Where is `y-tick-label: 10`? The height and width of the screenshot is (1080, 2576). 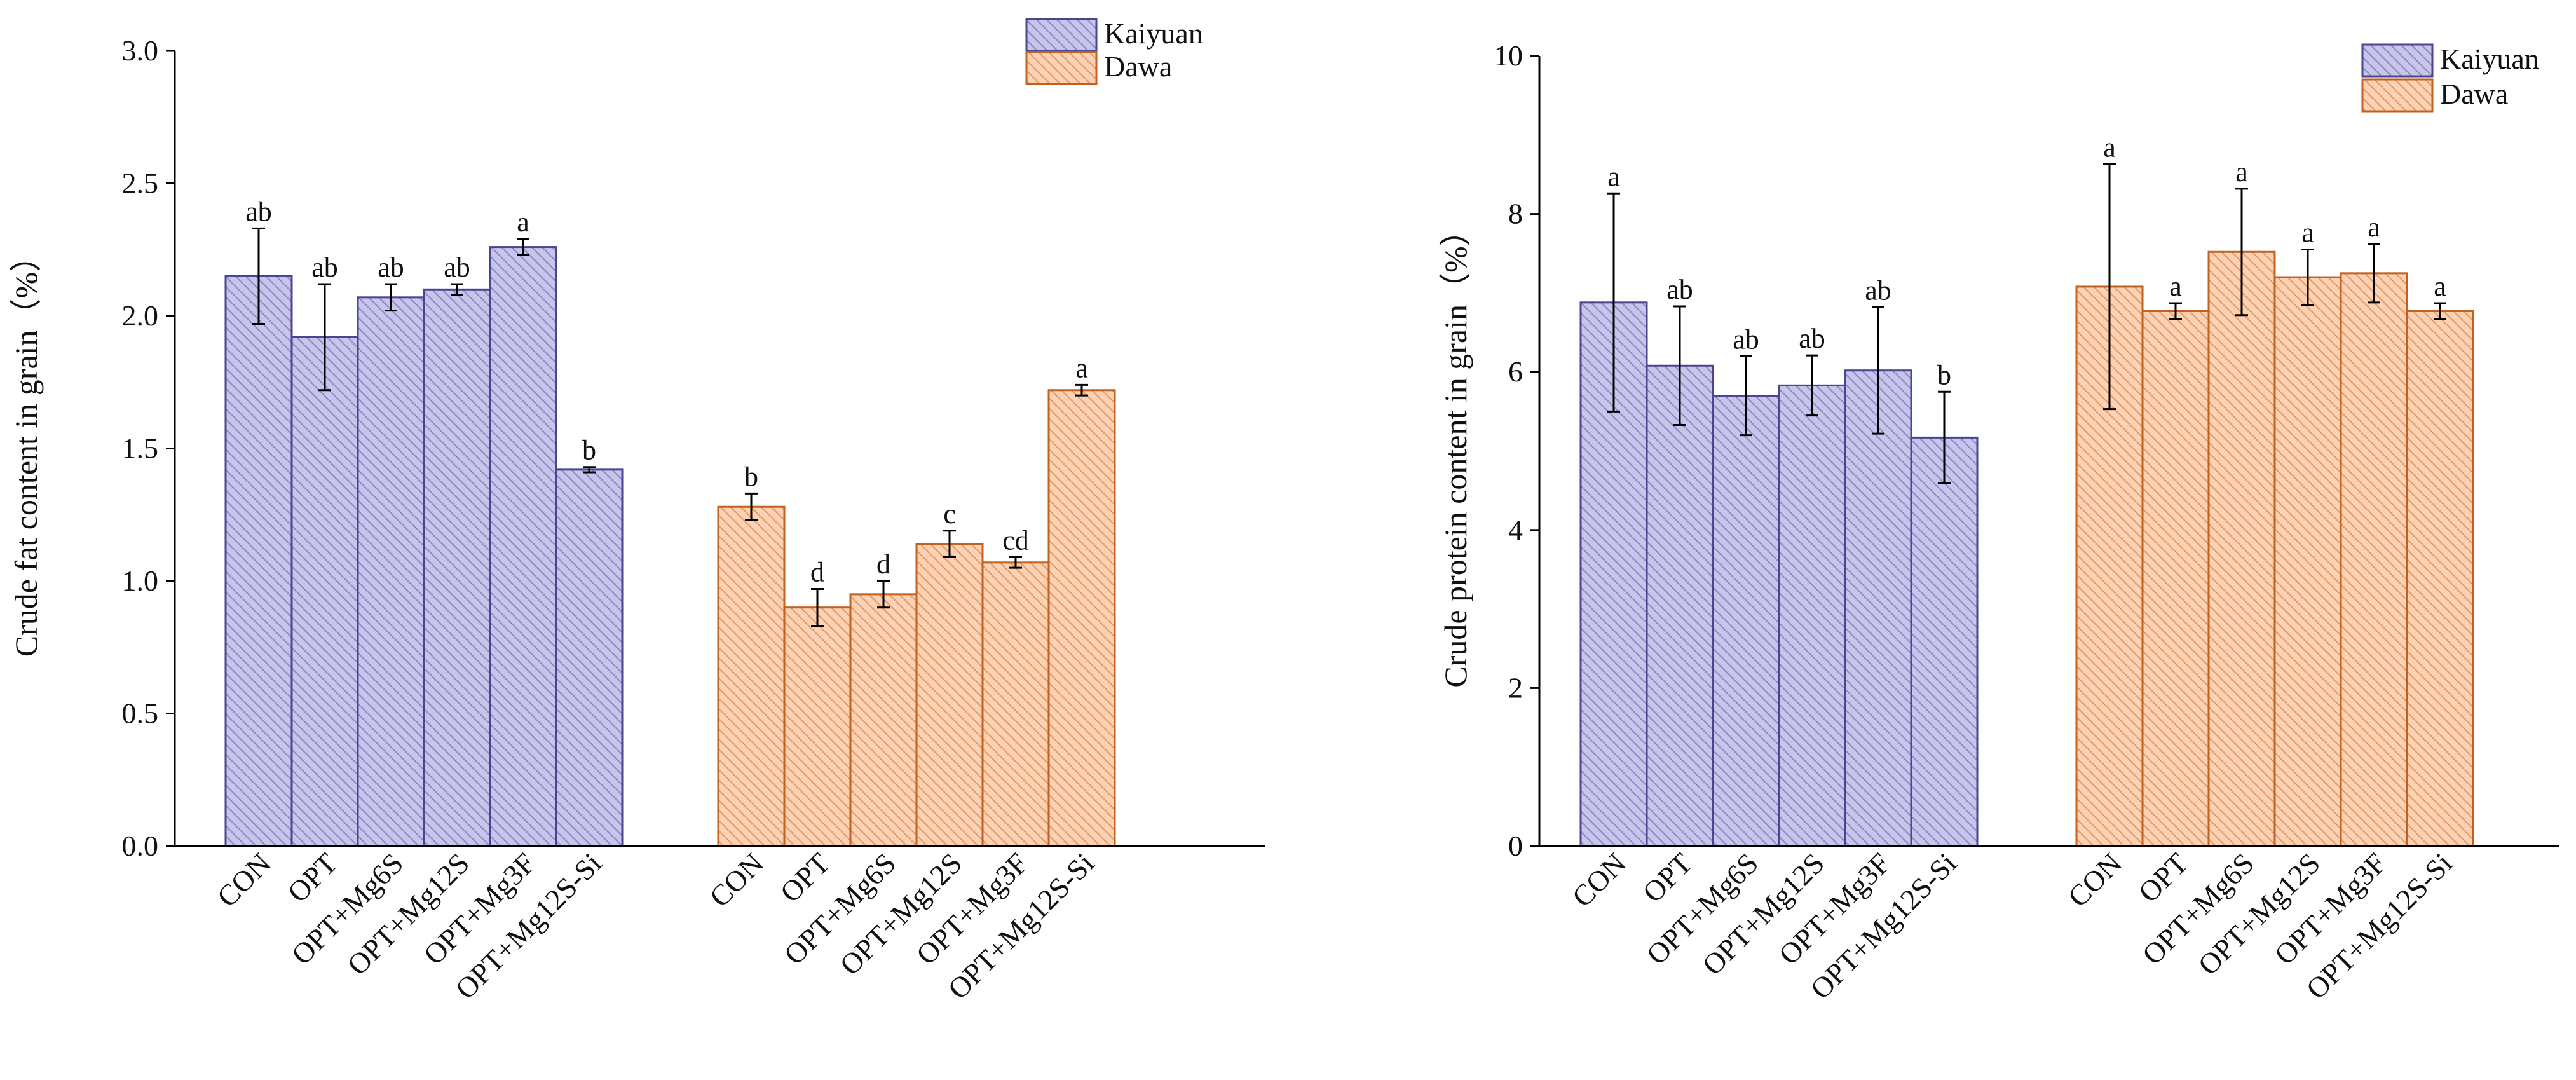
y-tick-label: 10 is located at coordinates (1508, 55).